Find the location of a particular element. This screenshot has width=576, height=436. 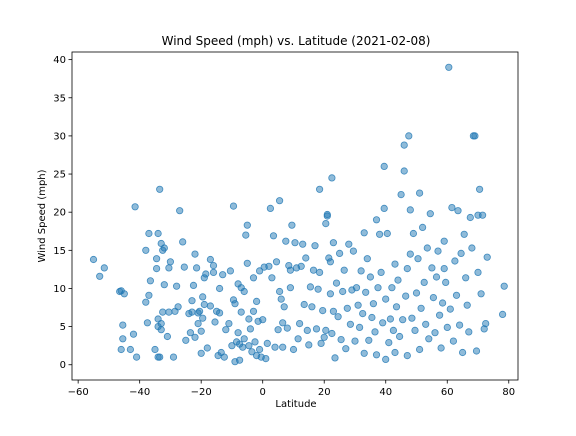

x-tick-label: −20 is located at coordinates (201, 392).